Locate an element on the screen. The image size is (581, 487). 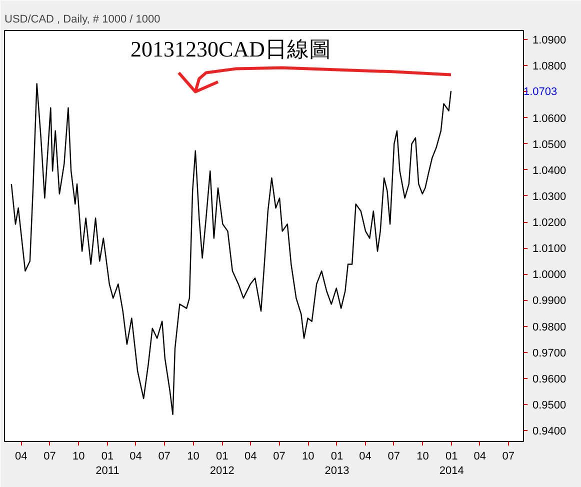
x-tick-label: 01 2012 is located at coordinates (222, 463).